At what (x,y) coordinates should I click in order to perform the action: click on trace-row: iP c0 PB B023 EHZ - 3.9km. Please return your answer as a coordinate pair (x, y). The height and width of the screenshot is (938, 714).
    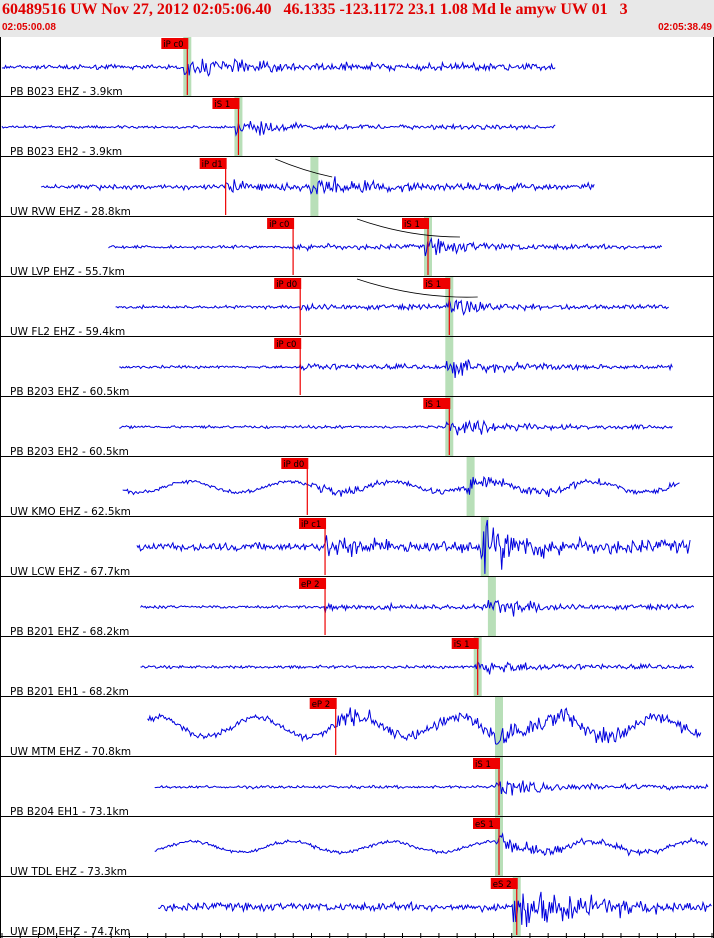
    Looking at the image, I should click on (357, 67).